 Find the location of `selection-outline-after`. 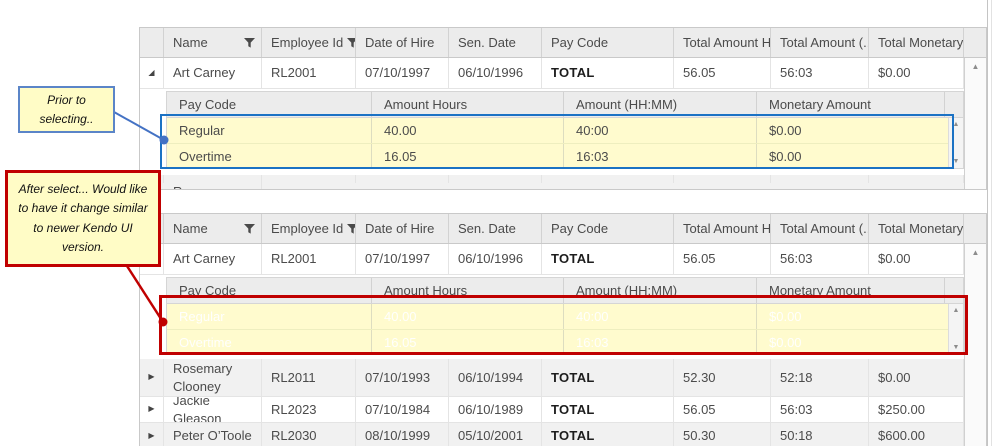

selection-outline-after is located at coordinates (563, 325).